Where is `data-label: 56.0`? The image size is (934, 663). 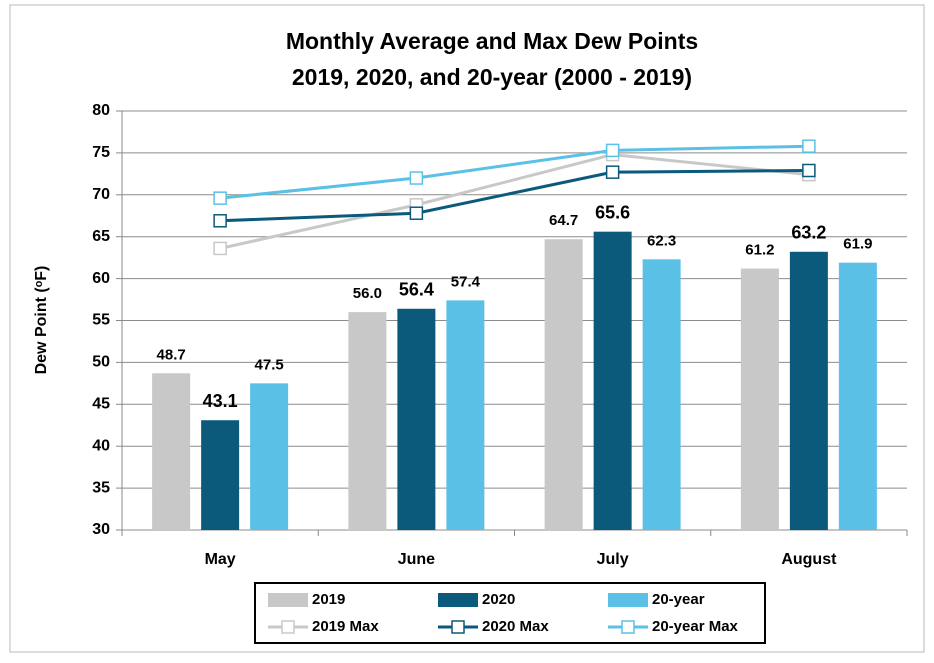 data-label: 56.0 is located at coordinates (367, 293).